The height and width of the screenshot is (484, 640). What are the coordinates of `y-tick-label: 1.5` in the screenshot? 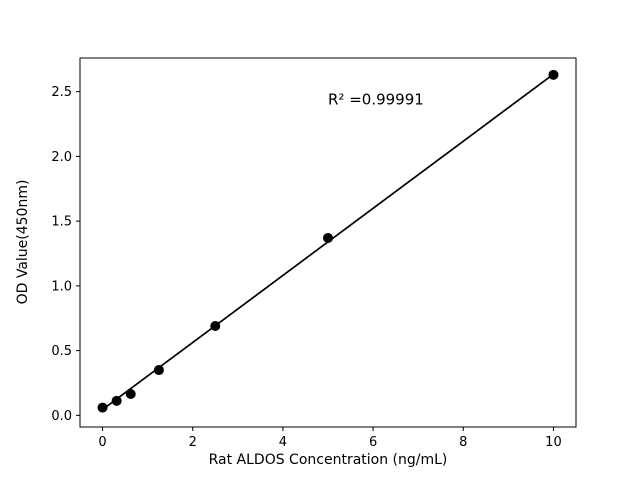 It's located at (61, 222).